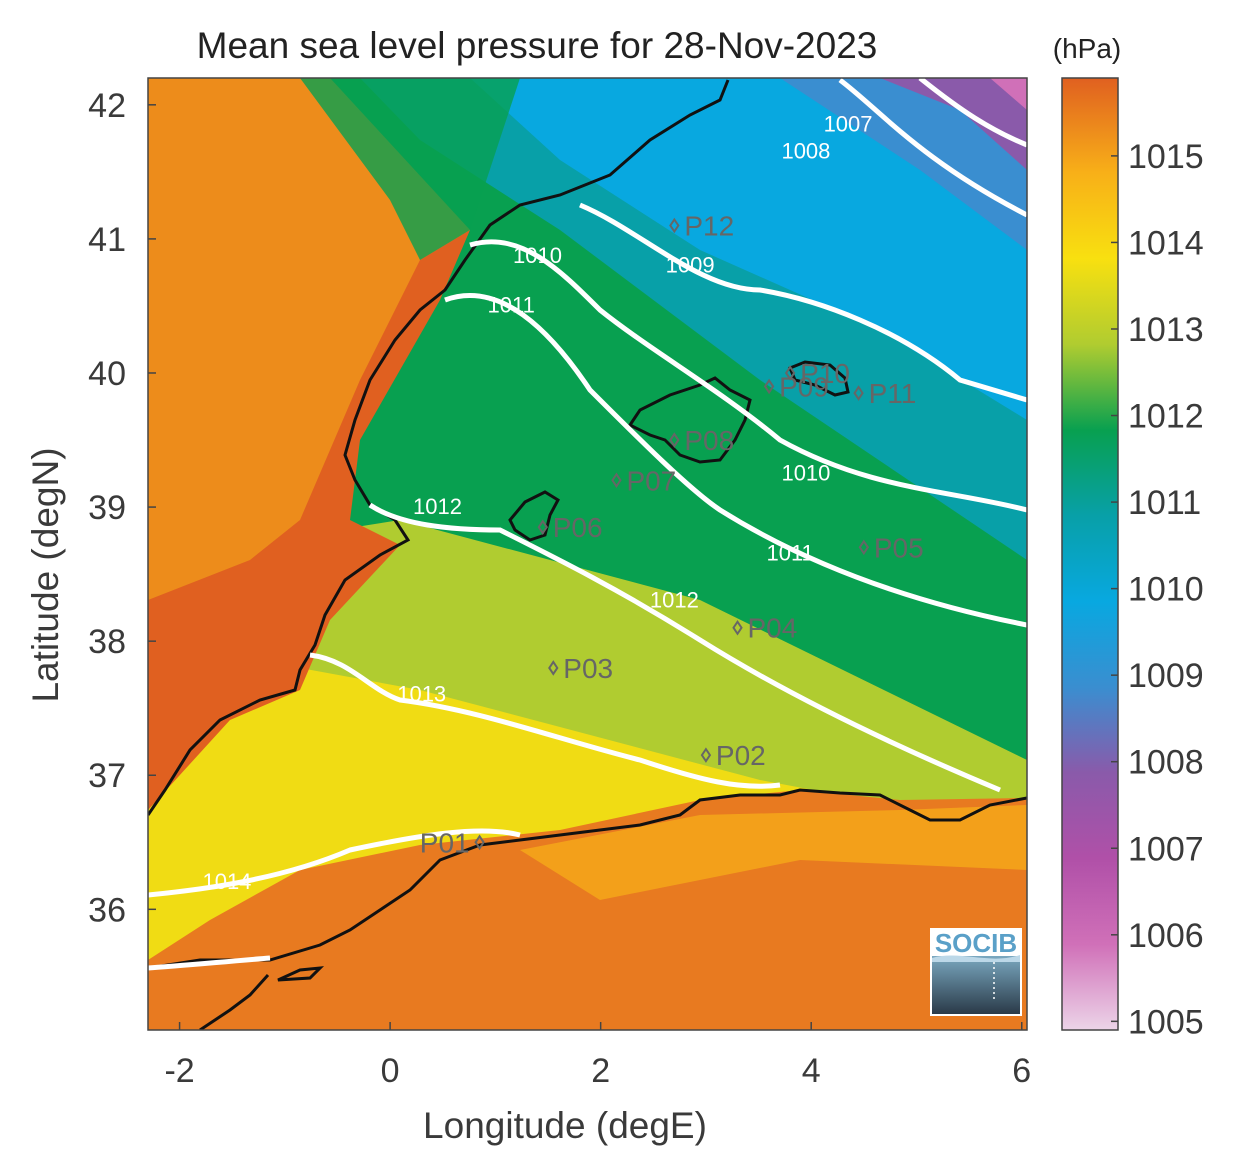 The image size is (1243, 1173). What do you see at coordinates (421, 693) in the screenshot?
I see `contour-label: 1013` at bounding box center [421, 693].